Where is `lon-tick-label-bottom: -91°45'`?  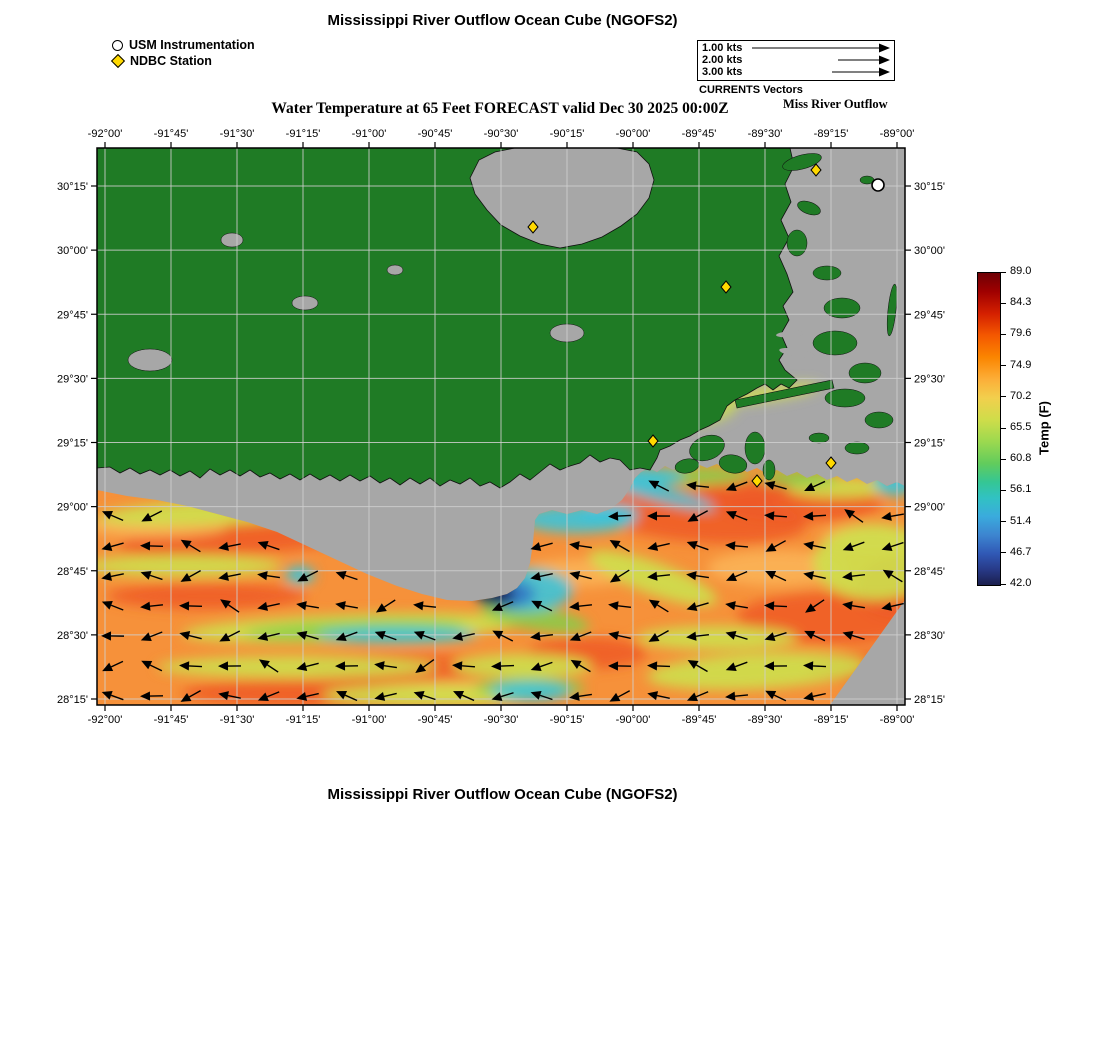
lon-tick-label-bottom: -91°45' is located at coordinates (171, 720).